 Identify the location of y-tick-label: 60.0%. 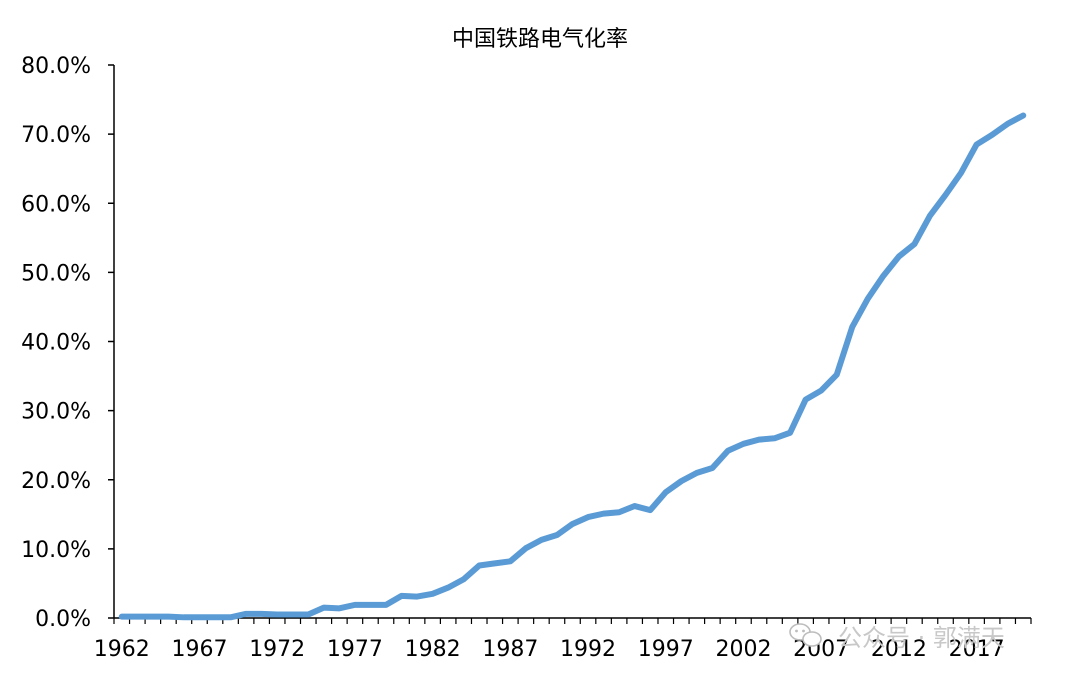
(56, 204).